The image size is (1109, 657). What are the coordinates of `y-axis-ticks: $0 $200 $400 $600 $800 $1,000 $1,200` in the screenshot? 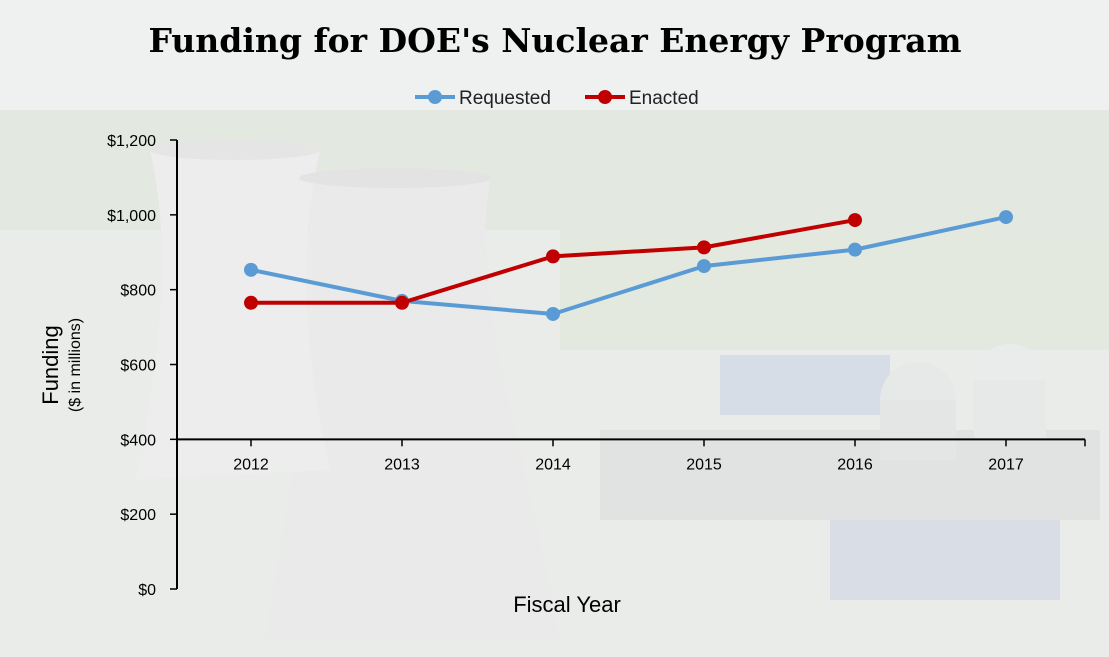 It's located at (142, 366).